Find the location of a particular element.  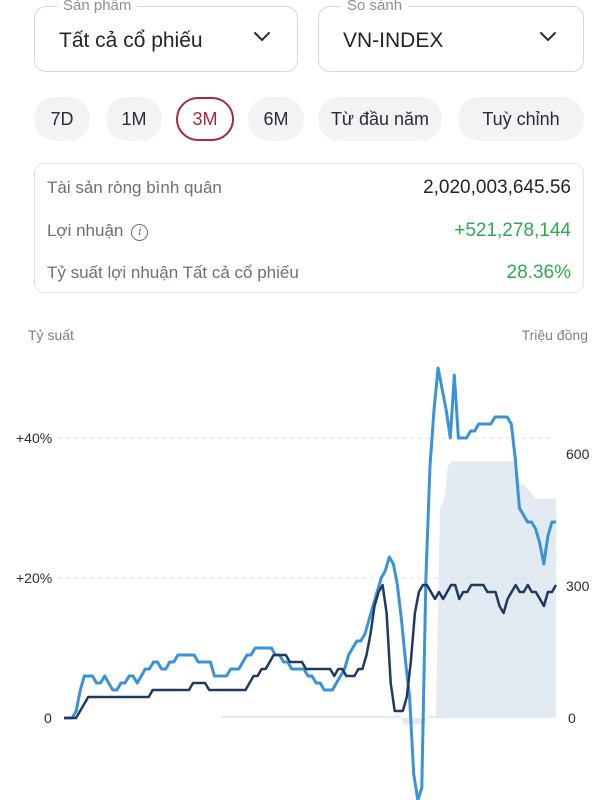

period-selector: 7D 1M 3M 6M Từ đầu năm Tuỳ chỉnh is located at coordinates (309, 119).